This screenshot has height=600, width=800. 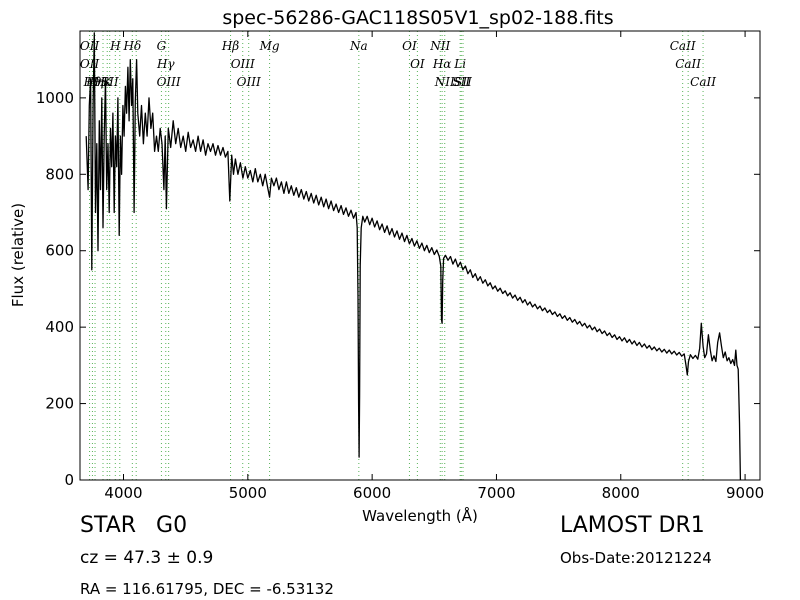 What do you see at coordinates (69, 480) in the screenshot?
I see `y-tick-label: 0` at bounding box center [69, 480].